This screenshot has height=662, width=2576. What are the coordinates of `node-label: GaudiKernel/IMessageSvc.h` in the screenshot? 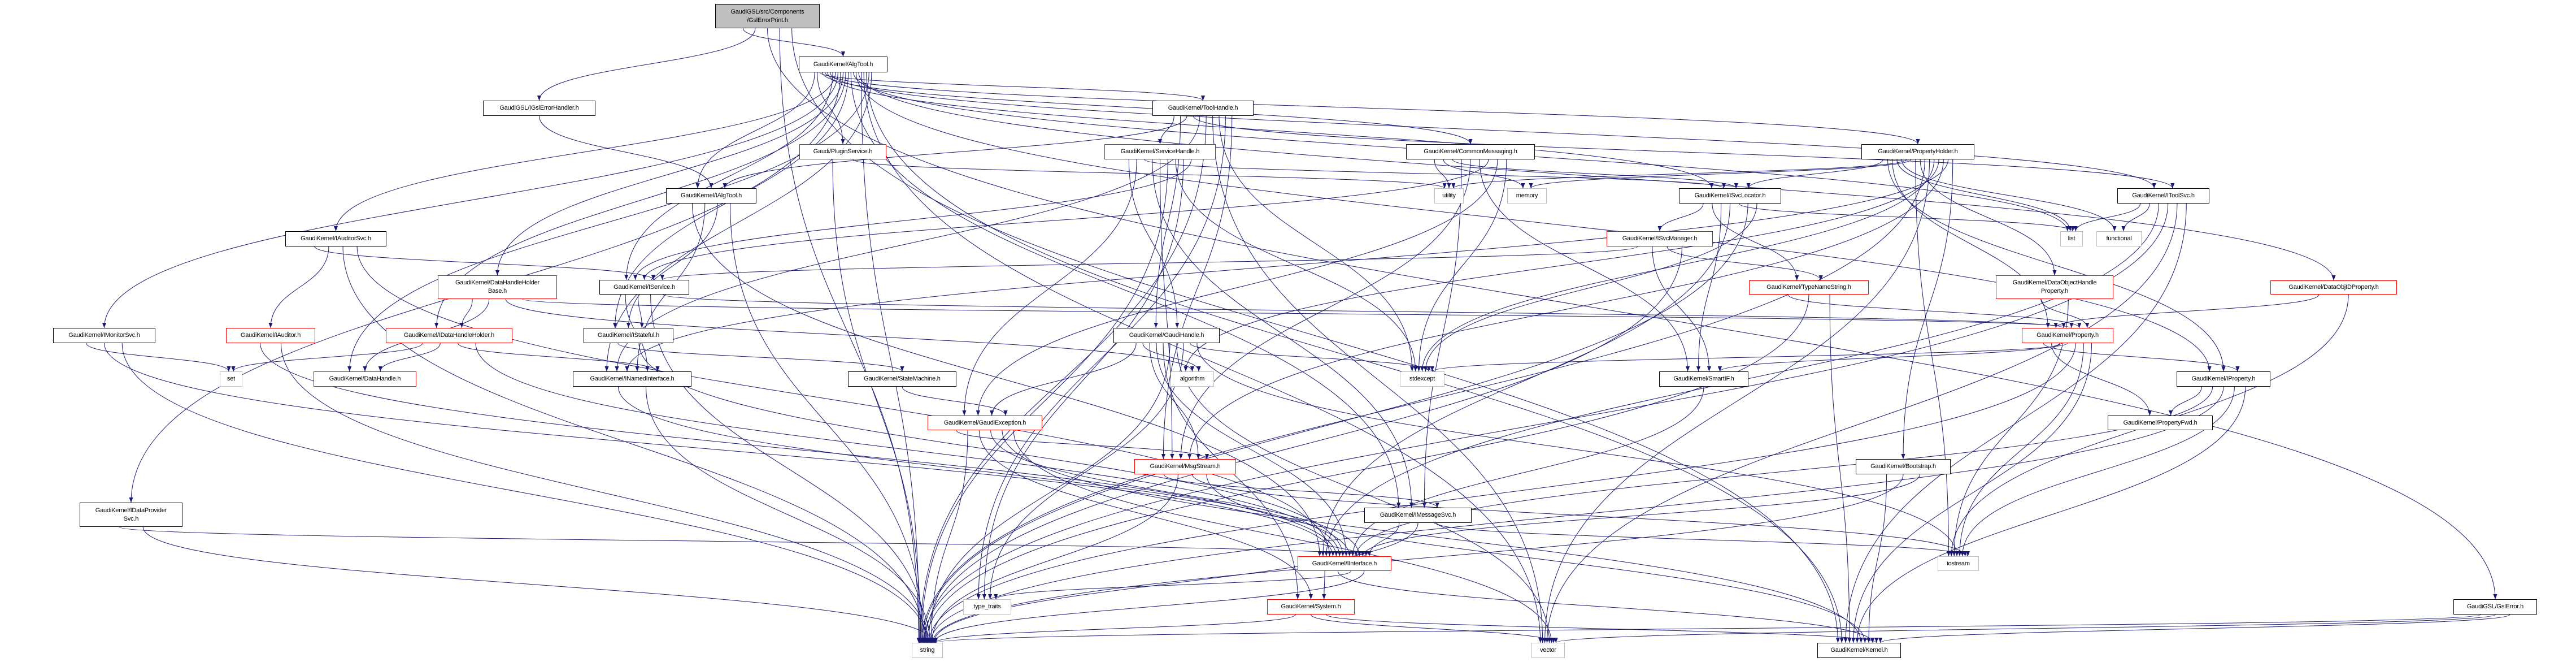 It's located at (1418, 515).